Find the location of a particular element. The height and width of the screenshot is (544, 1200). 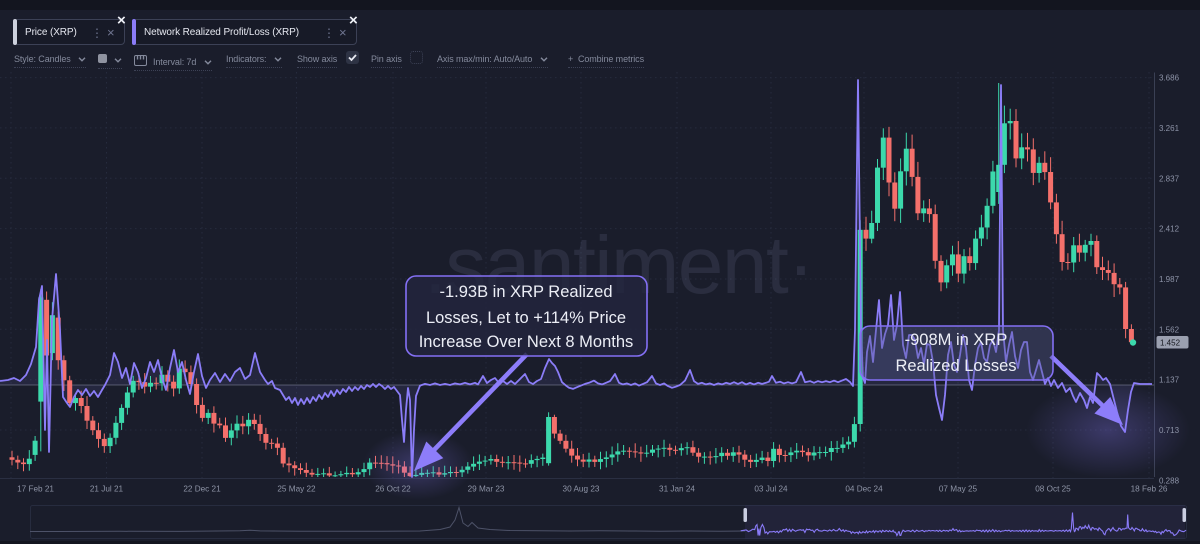

svg-text: -1.93B in XRP Realized is located at coordinates (525, 292).